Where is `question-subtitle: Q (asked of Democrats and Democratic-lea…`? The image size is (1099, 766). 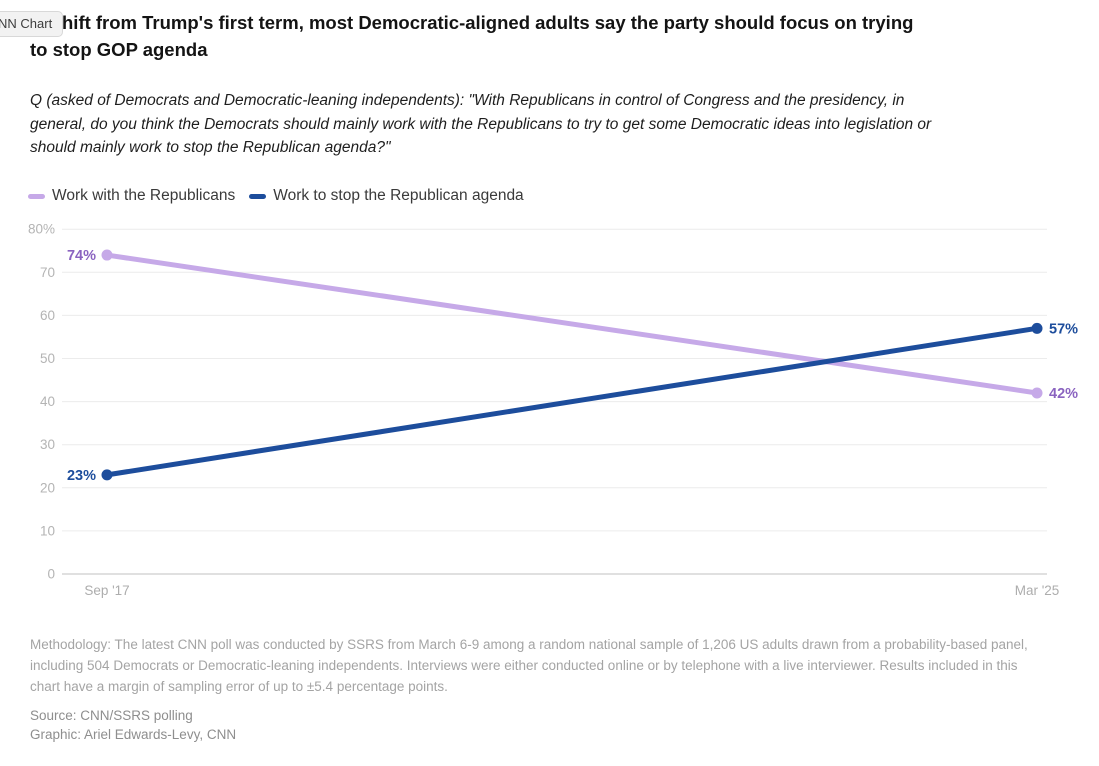
question-subtitle: Q (asked of Democrats and Democratic-lea… is located at coordinates (480, 124).